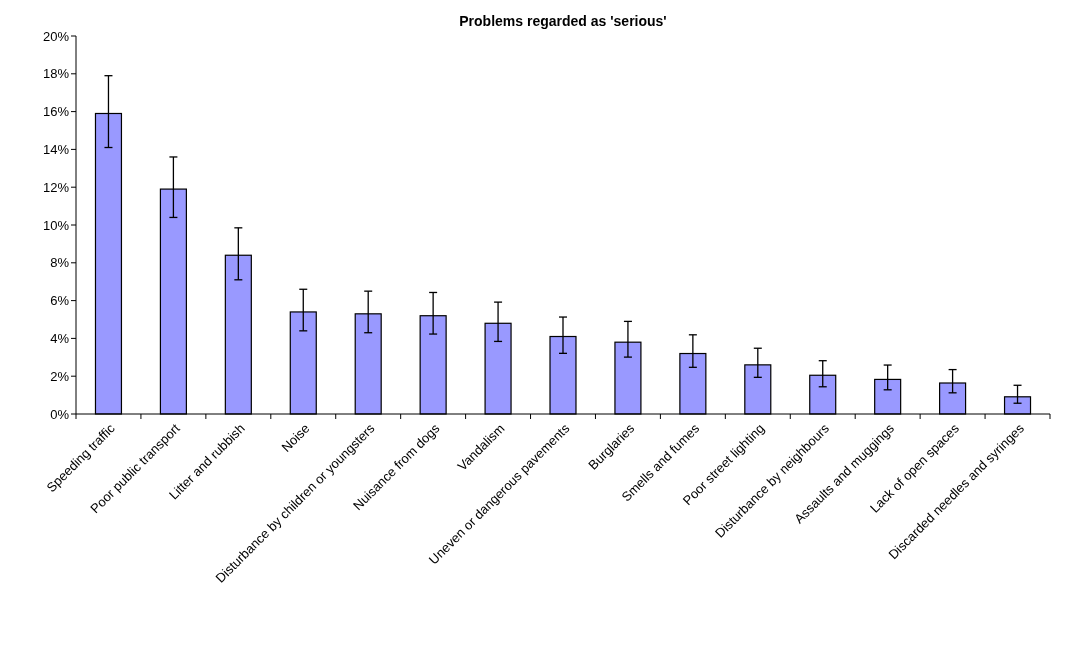  What do you see at coordinates (56, 187) in the screenshot?
I see `y-tick-label: 12%` at bounding box center [56, 187].